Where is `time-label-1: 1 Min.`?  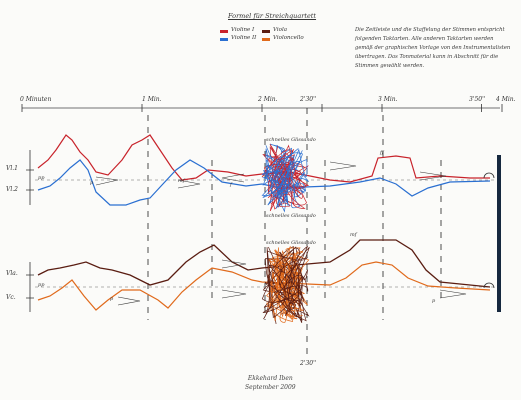 time-label-1: 1 Min. is located at coordinates (152, 99).